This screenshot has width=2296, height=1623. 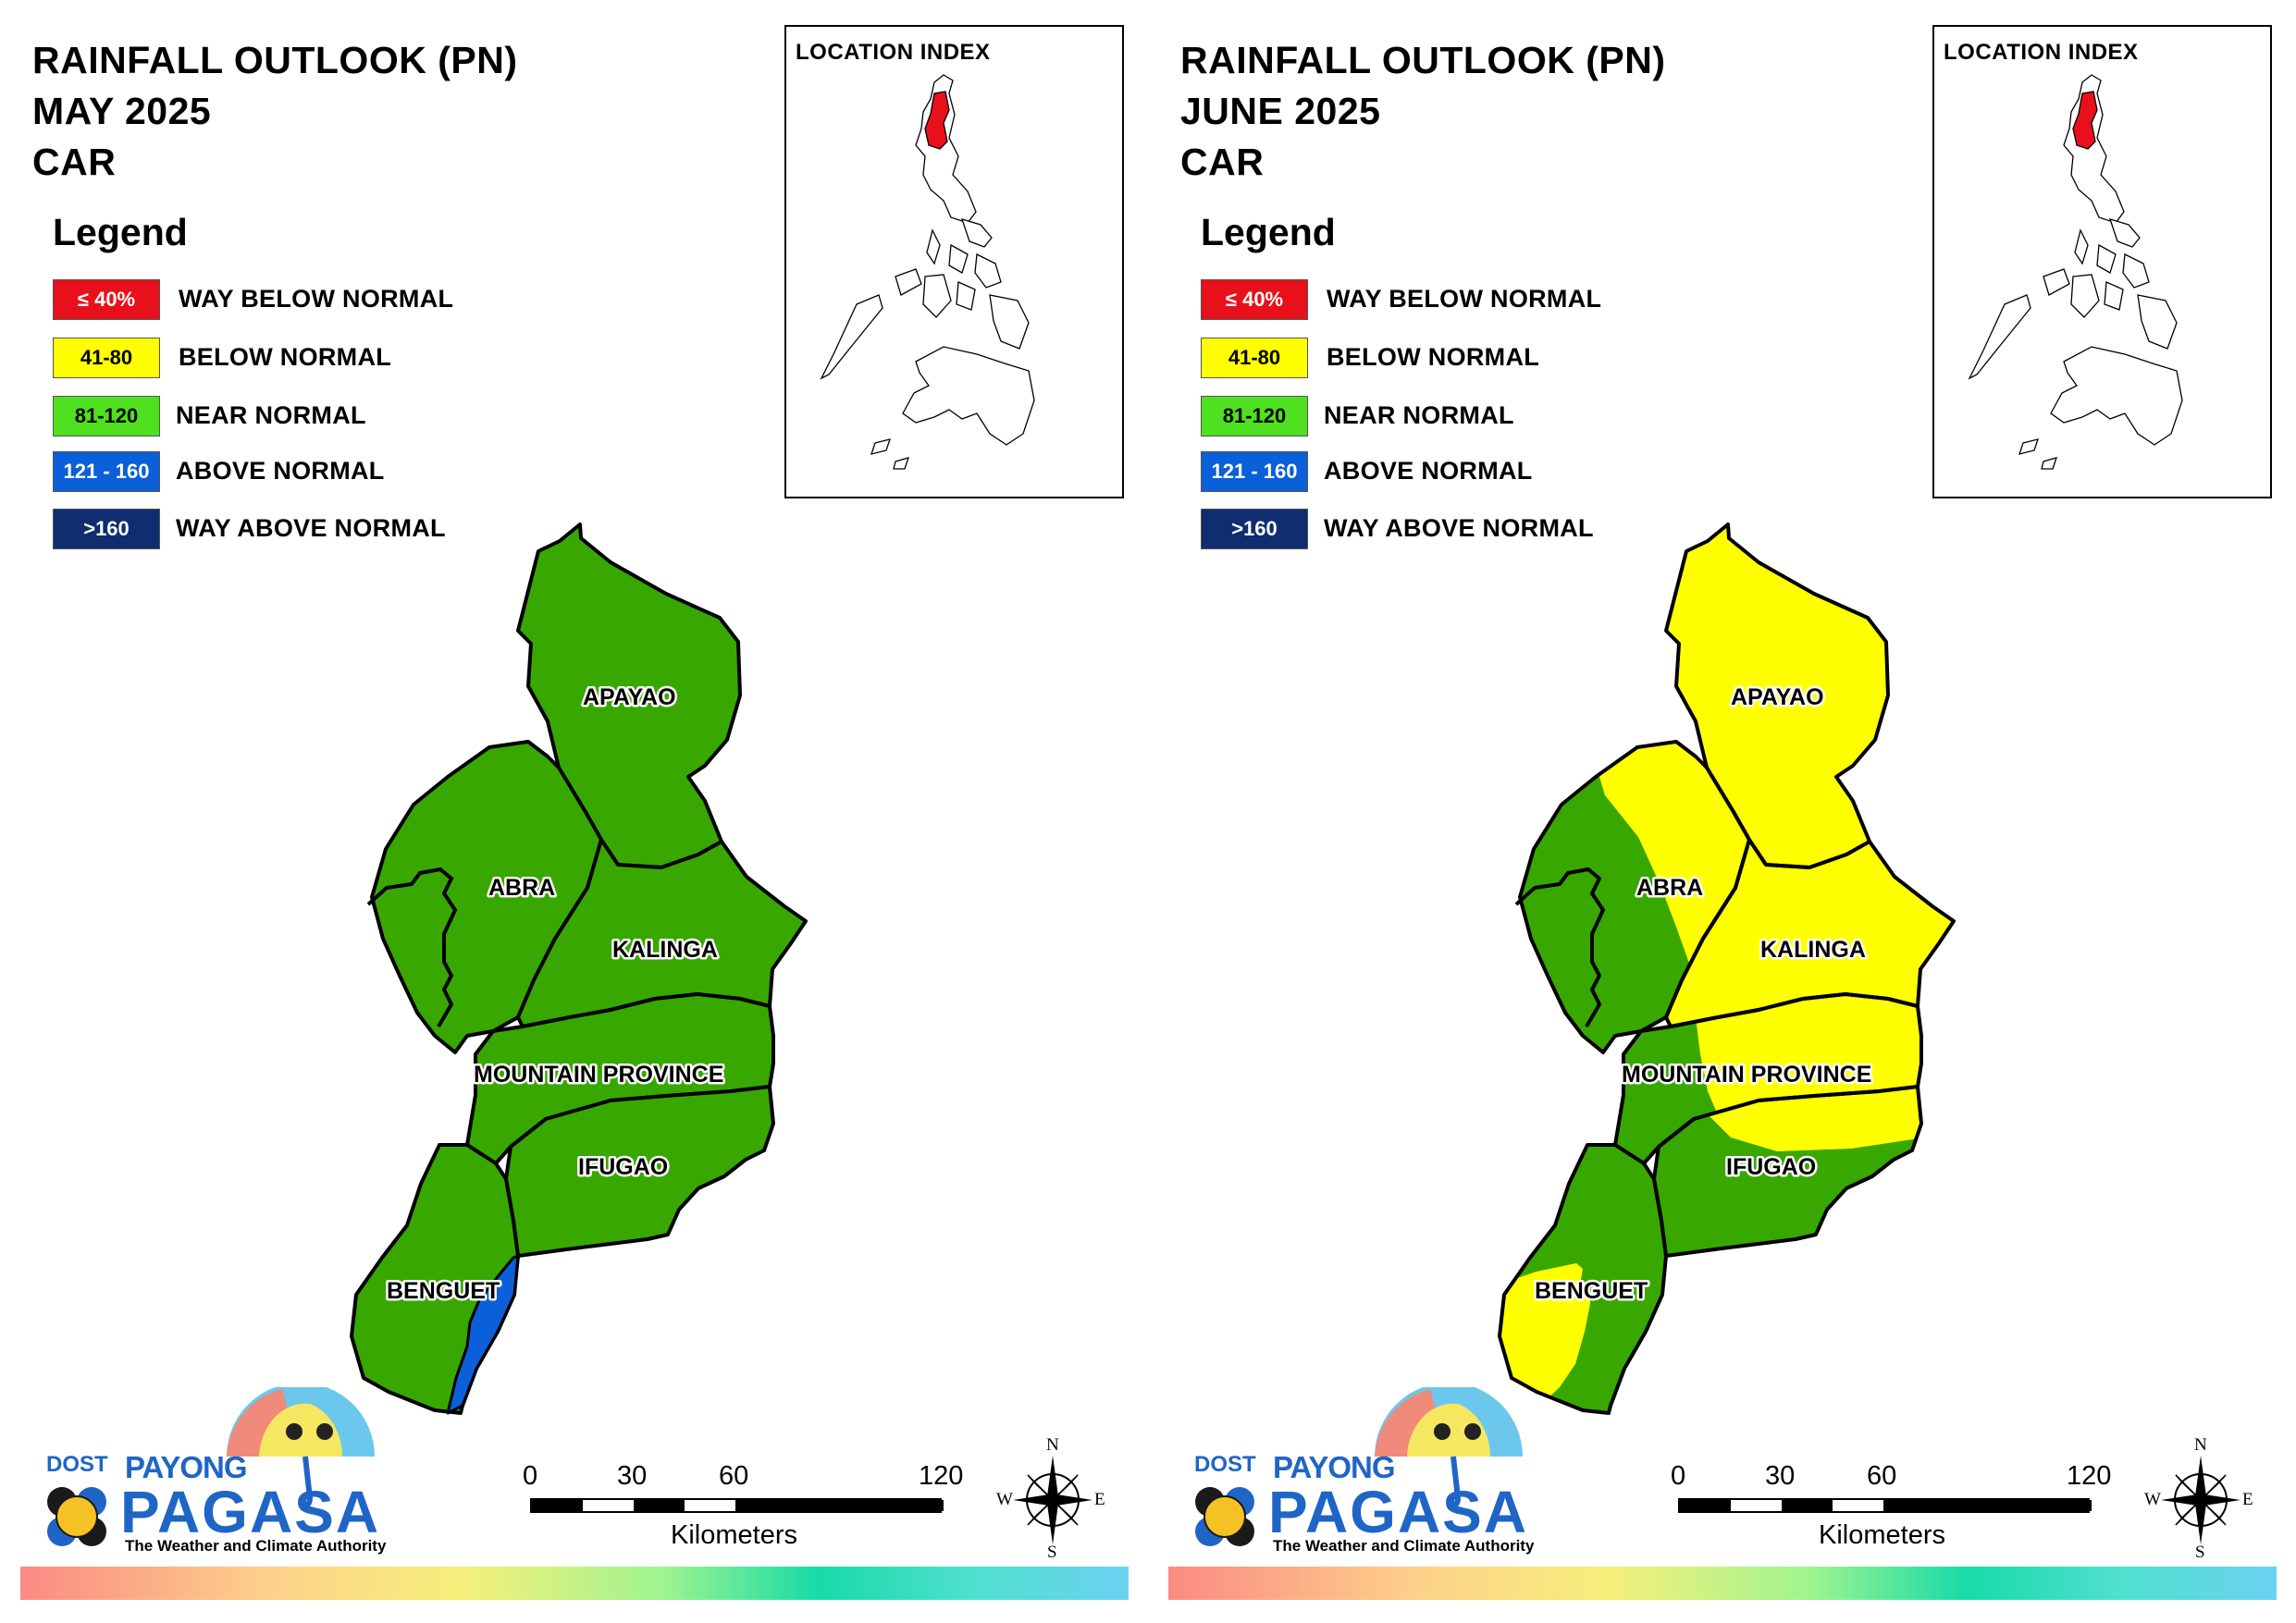 I want to click on logo-tagline: The Weather and Climate Authority, so click(x=1404, y=1546).